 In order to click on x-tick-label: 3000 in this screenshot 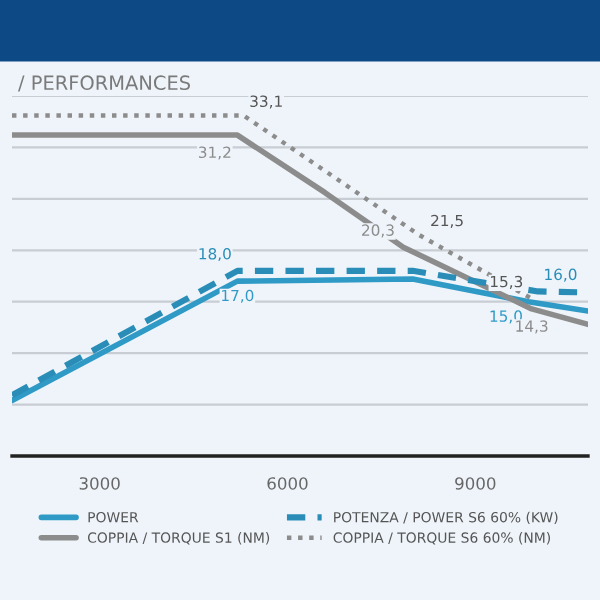, I will do `click(99, 483)`.